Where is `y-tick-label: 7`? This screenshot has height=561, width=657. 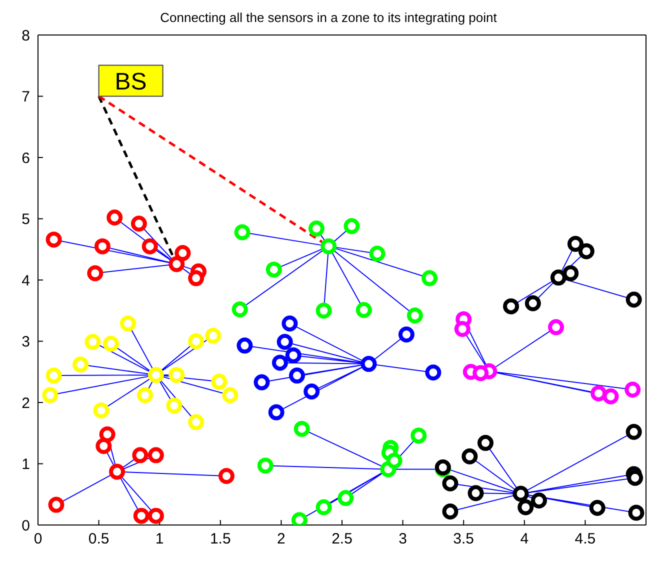
y-tick-label: 7 is located at coordinates (26, 97).